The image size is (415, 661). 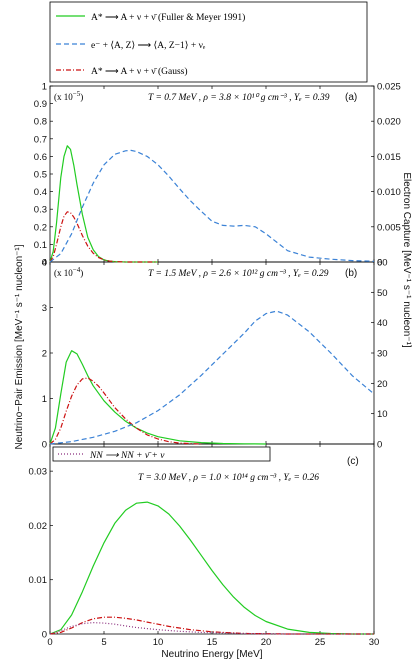 I want to click on panel-b-right-tick-label: 60, so click(x=382, y=263).